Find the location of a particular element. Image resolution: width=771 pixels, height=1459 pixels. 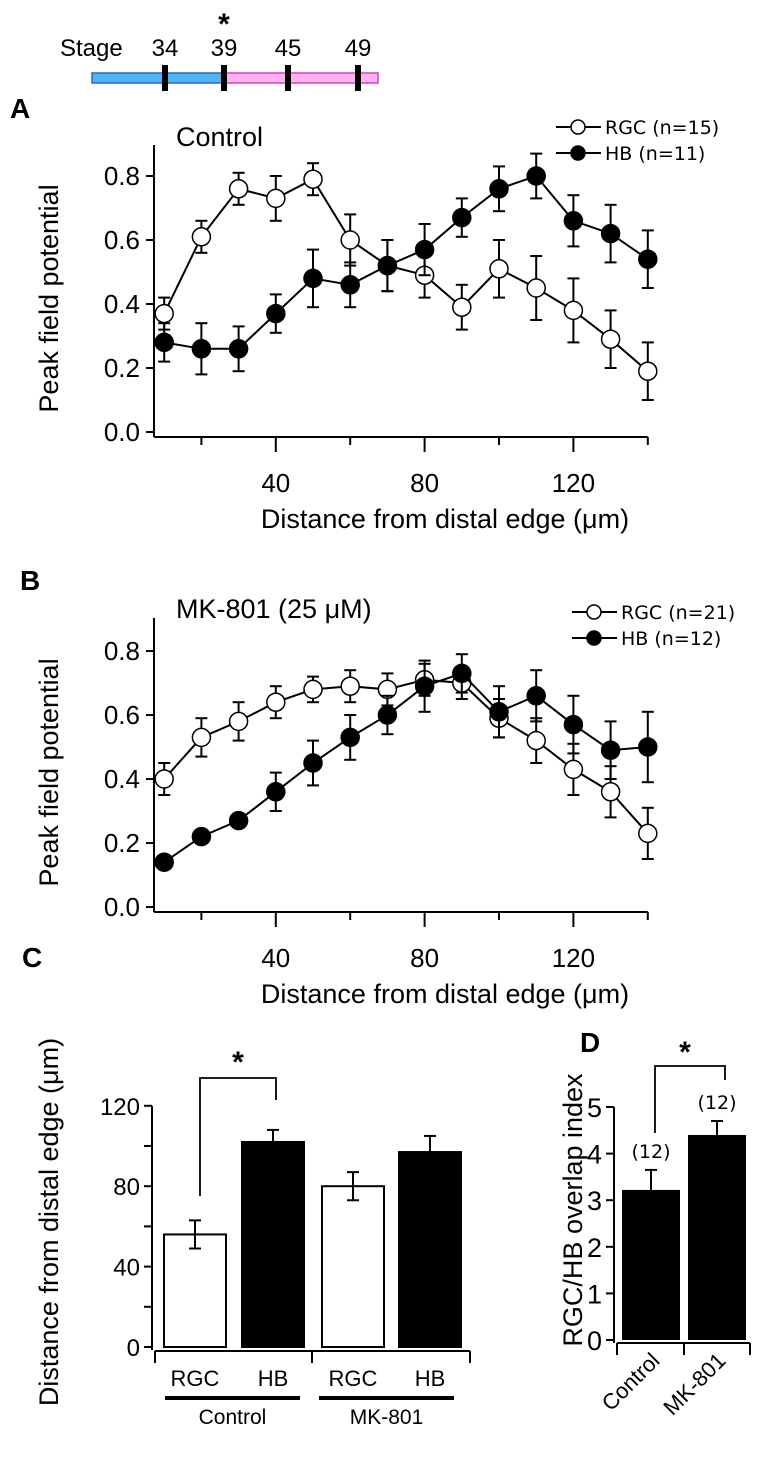

chart-title: MK-801 (25 μM) is located at coordinates (274, 609).